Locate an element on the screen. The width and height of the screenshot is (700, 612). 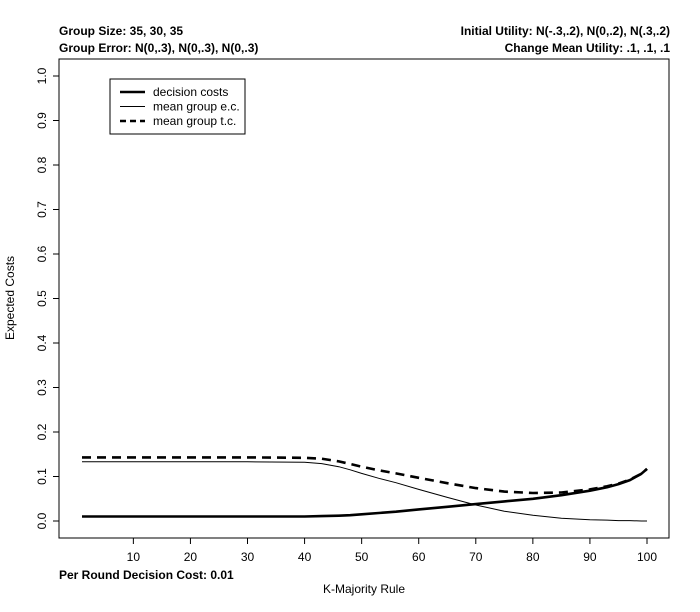
y-tick-label: 0.1 is located at coordinates (42, 476).